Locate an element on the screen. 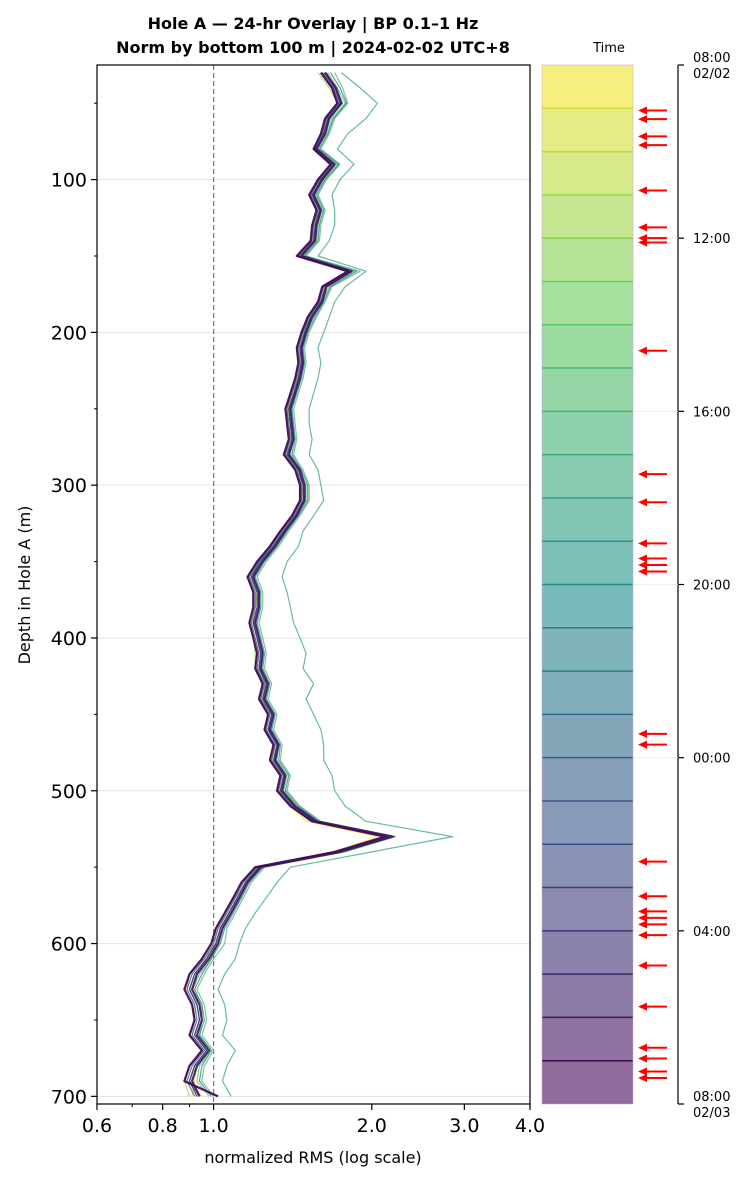 This screenshot has width=750, height=1181. x-tick-label: 4.0 is located at coordinates (530, 1126).